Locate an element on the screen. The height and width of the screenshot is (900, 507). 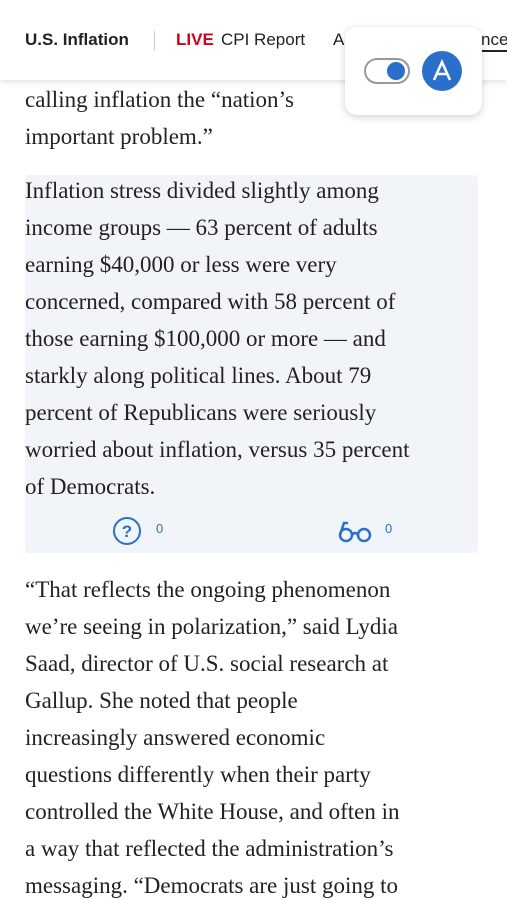
toggle-knob is located at coordinates (396, 71).